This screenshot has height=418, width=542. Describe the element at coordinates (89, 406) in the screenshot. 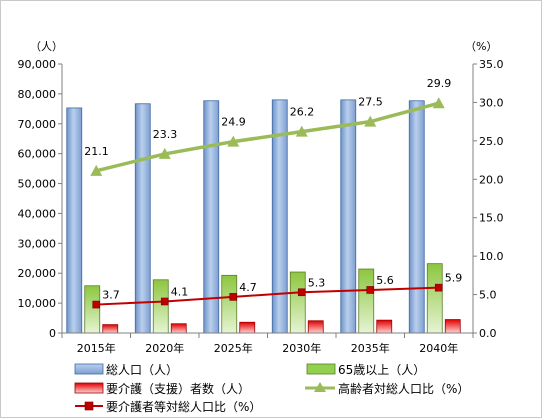

I see `legend-marker-care-ratio` at that location.